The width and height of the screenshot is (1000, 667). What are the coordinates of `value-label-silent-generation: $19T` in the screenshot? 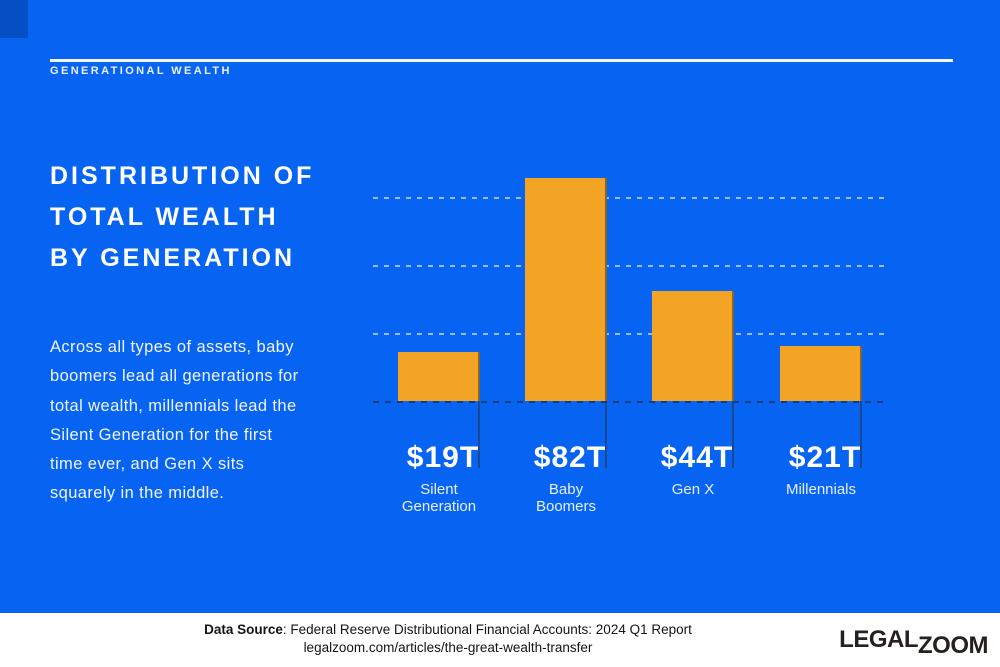 It's located at (443, 457).